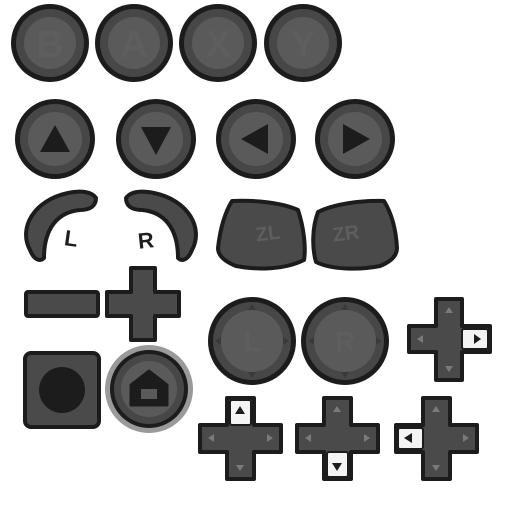 Image resolution: width=512 pixels, height=512 pixels. What do you see at coordinates (346, 234) in the screenshot?
I see `trigger-button-zr-label: ZR` at bounding box center [346, 234].